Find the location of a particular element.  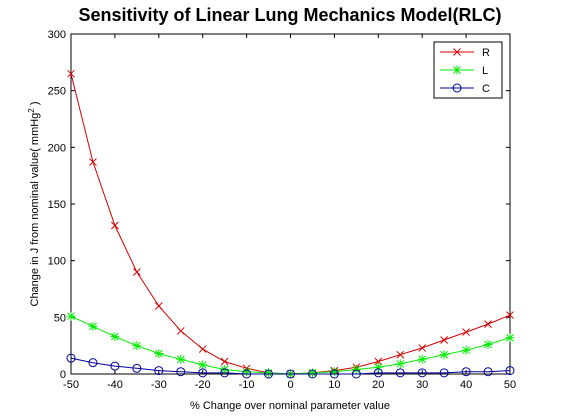

y-axis-label-main: Change in J from nominal value( mmHg is located at coordinates (35, 210).